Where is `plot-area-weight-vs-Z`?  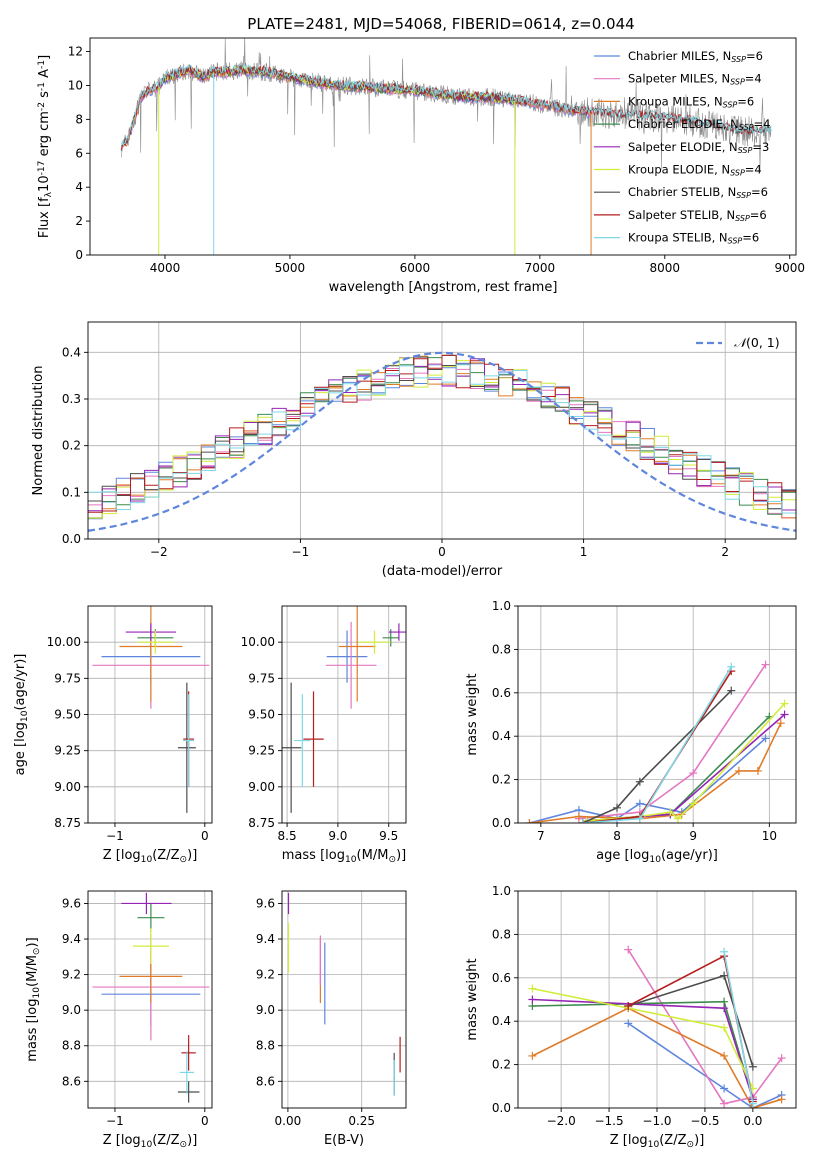
plot-area-weight-vs-Z is located at coordinates (657, 999).